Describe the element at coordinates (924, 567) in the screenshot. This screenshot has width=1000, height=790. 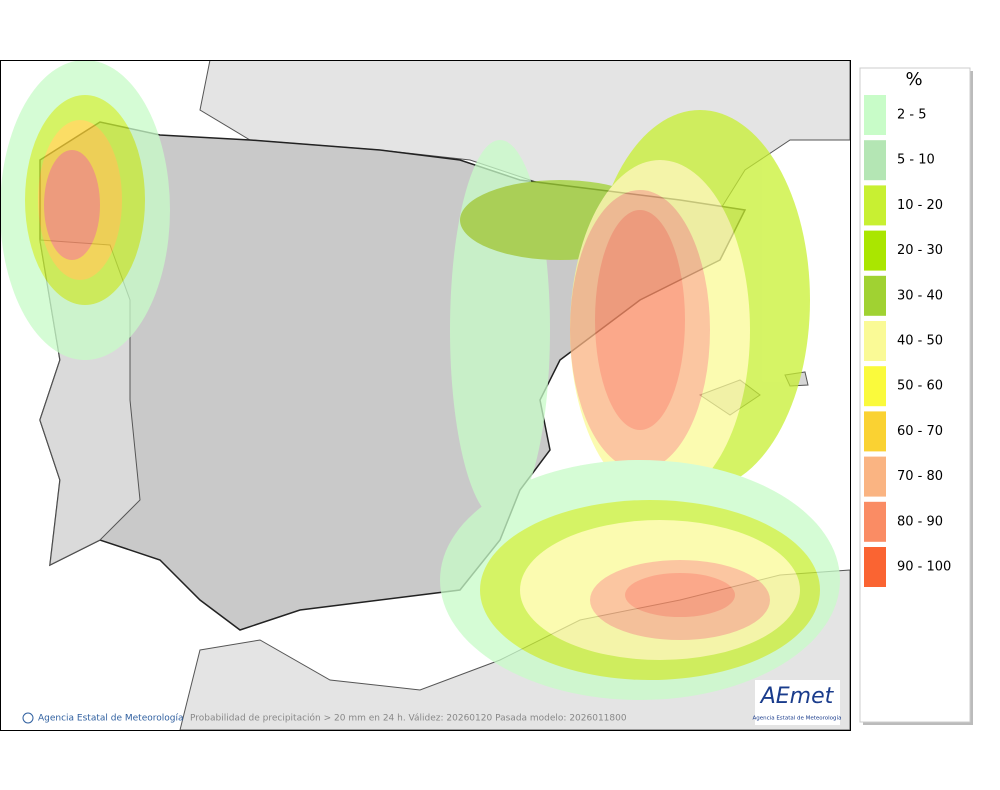
I see `legend-label: 90 - 100` at that location.